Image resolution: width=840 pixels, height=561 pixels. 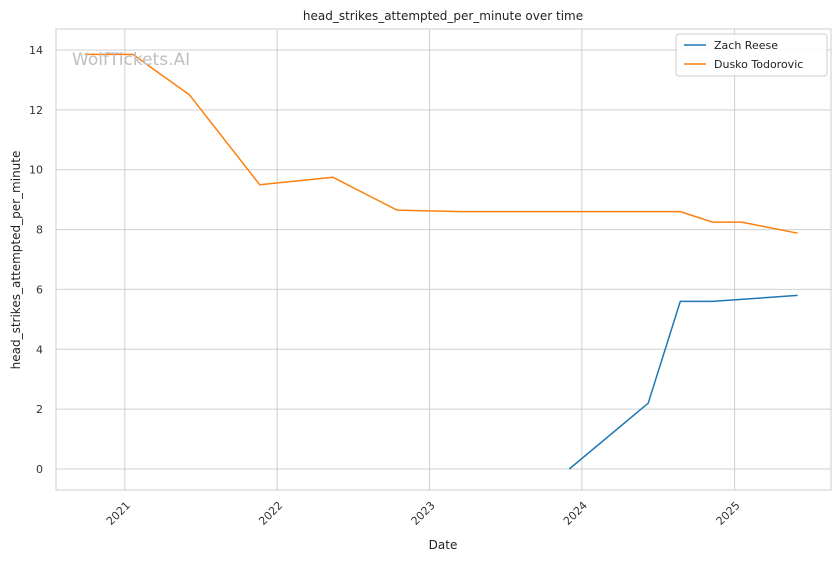 What do you see at coordinates (131, 60) in the screenshot?
I see `watermark: WolfTickets.AI` at bounding box center [131, 60].